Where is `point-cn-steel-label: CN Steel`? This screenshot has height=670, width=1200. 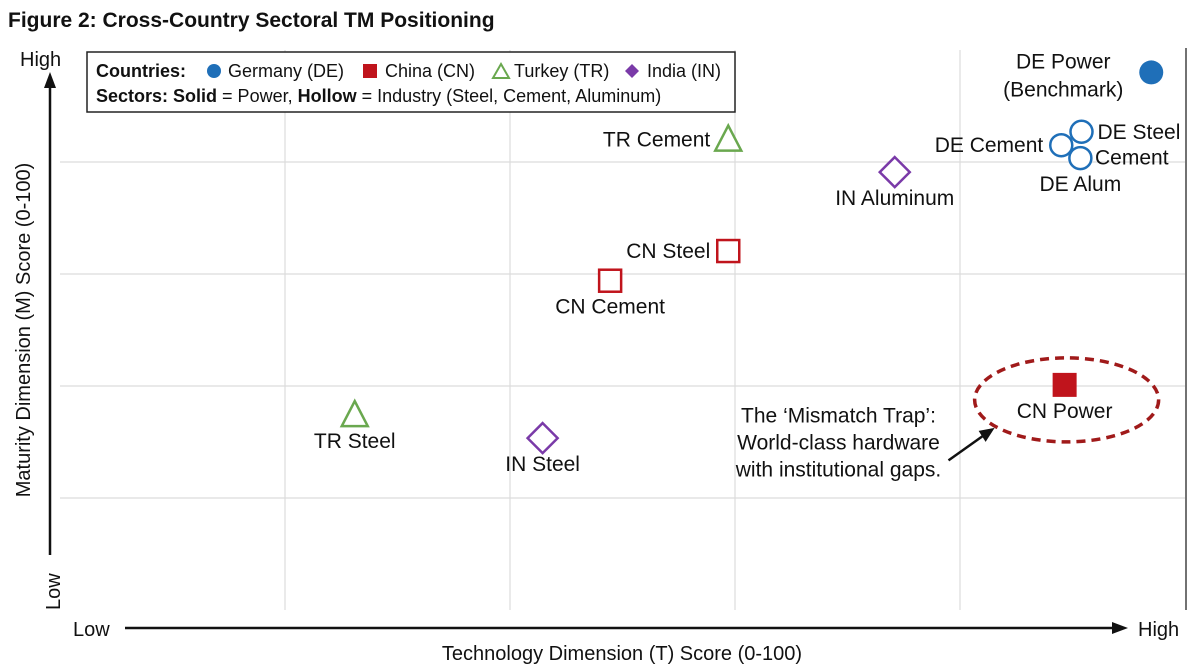 point-cn-steel-label: CN Steel is located at coordinates (668, 251).